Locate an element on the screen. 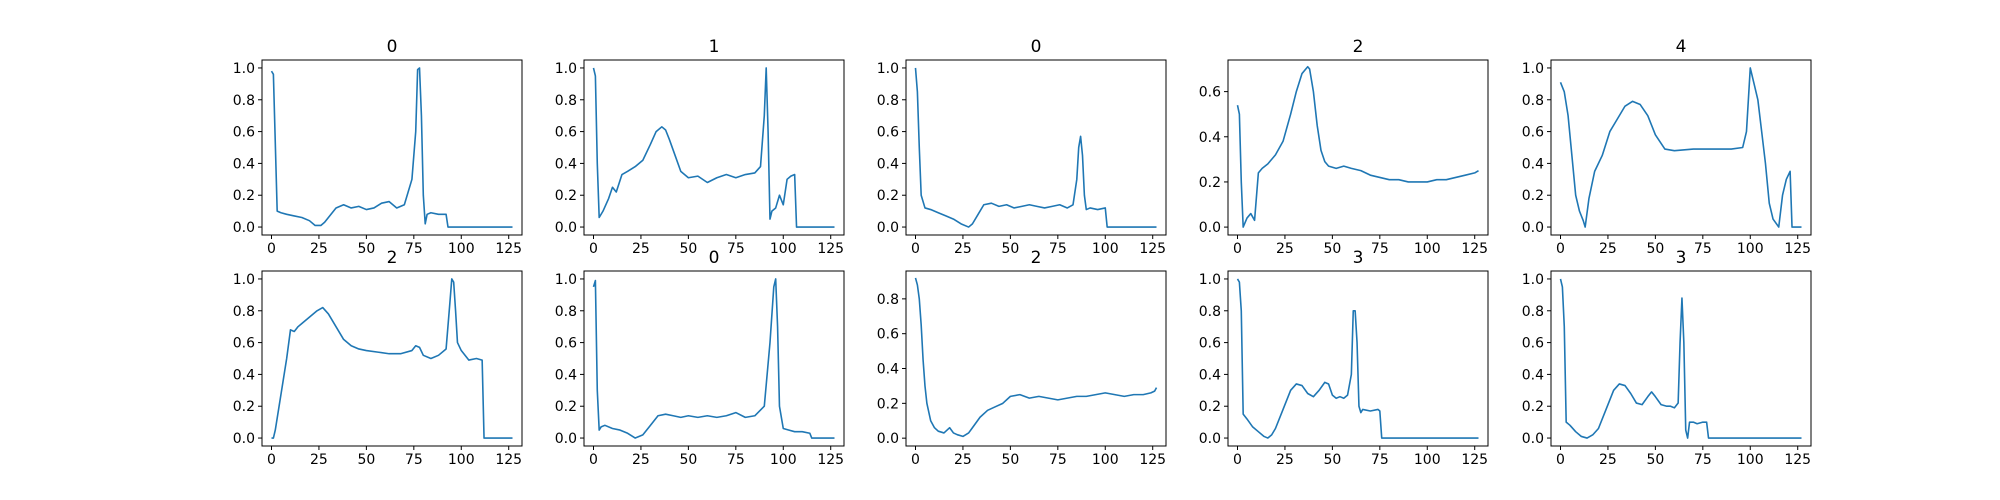 This screenshot has width=2000, height=500. subplot-6: 0 0 25 50 75 100 125 0.0 0.2 0.4 0.6 0.8 1.0 is located at coordinates (700, 358).